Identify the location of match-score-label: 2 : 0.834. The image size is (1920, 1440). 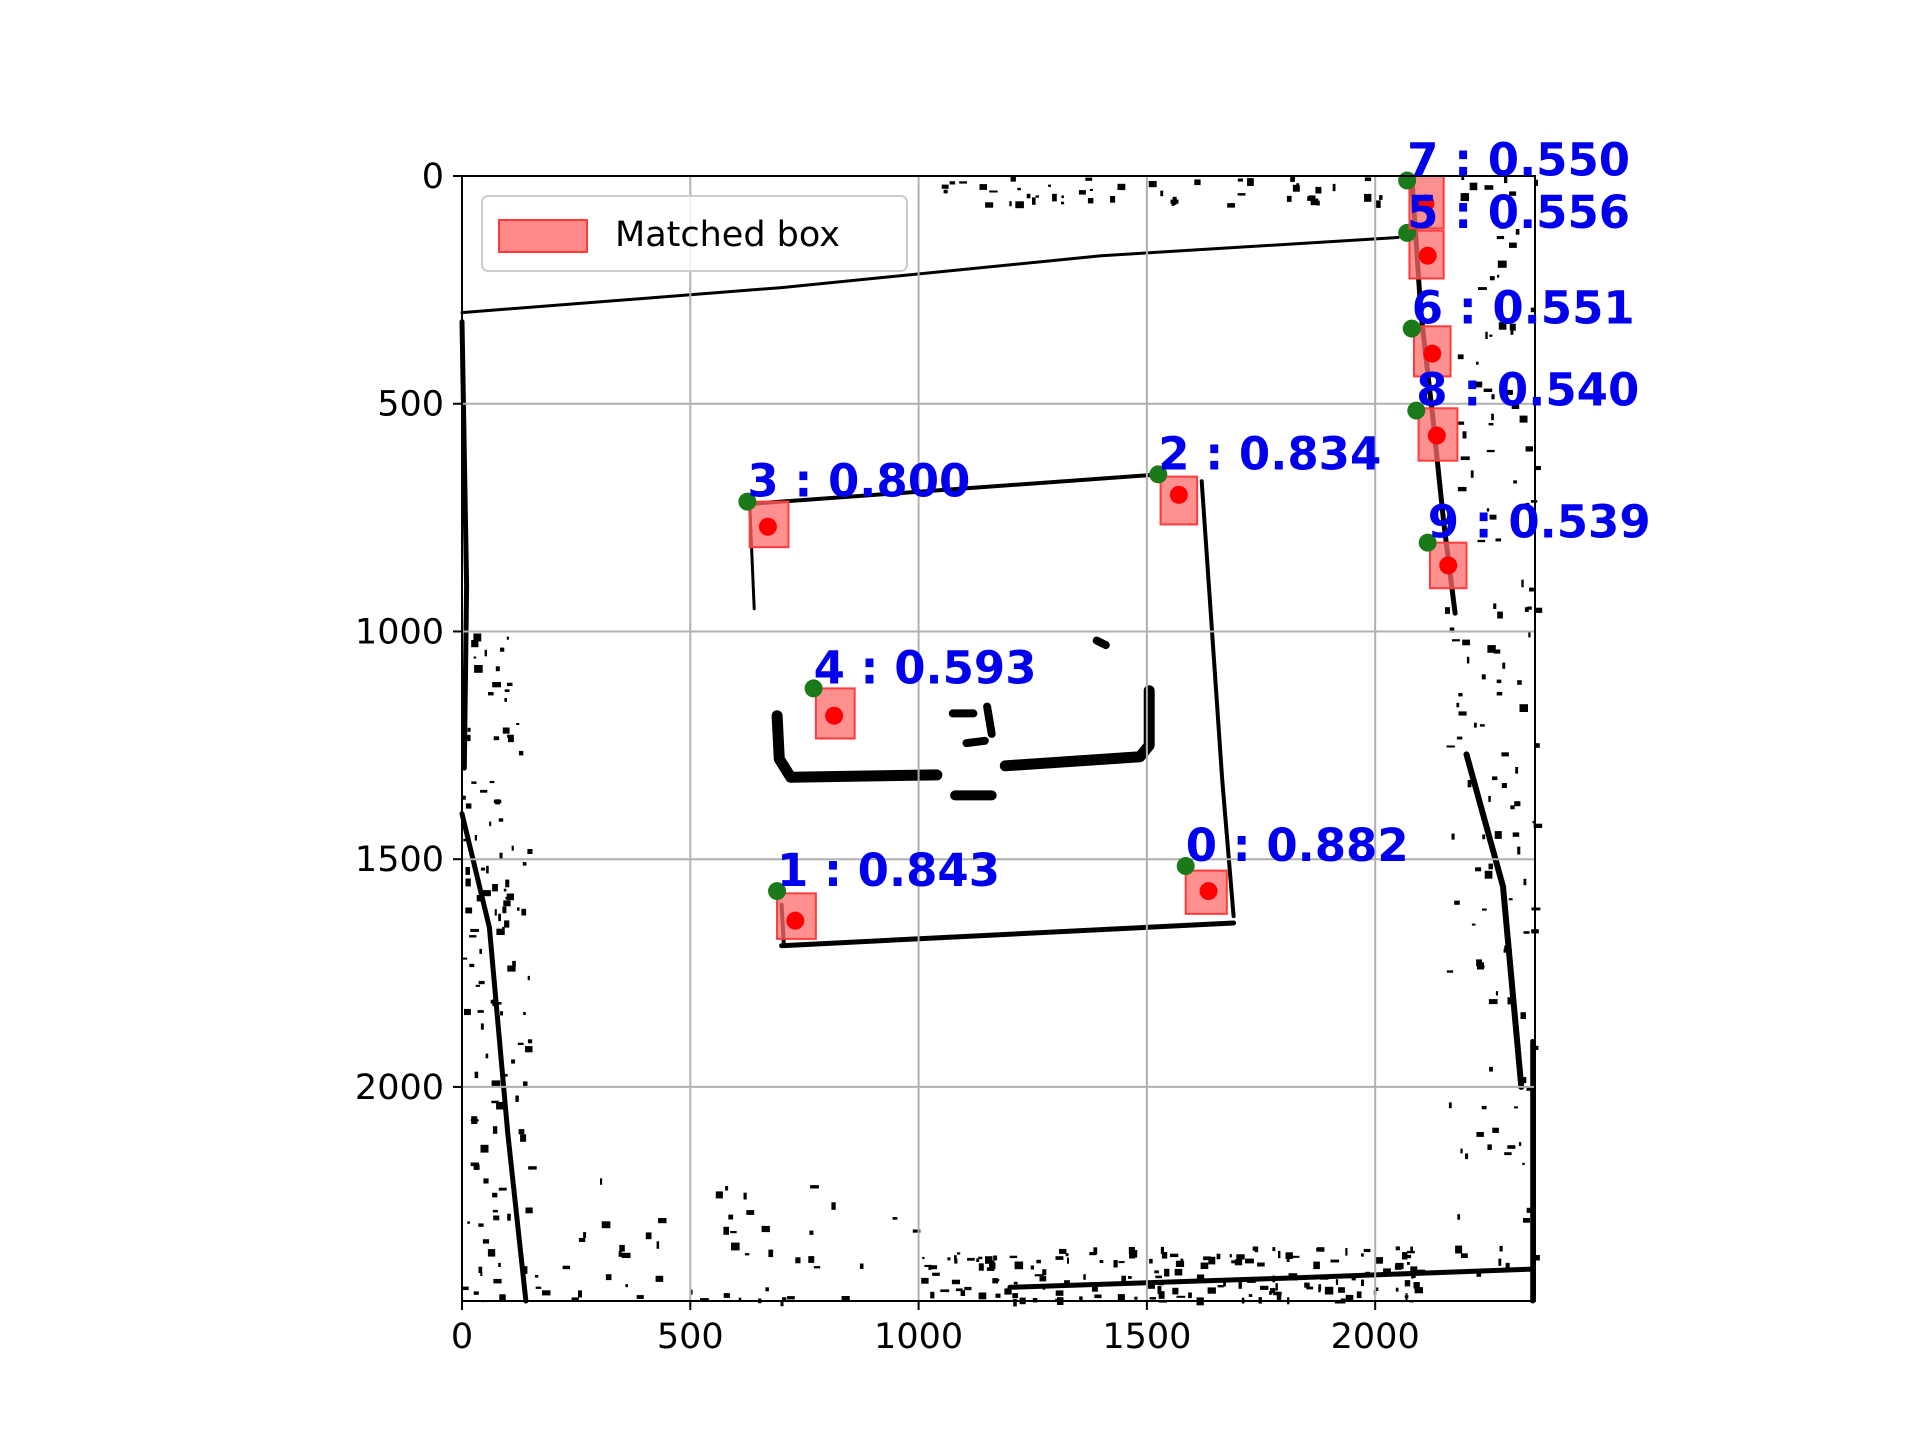
(1269, 453).